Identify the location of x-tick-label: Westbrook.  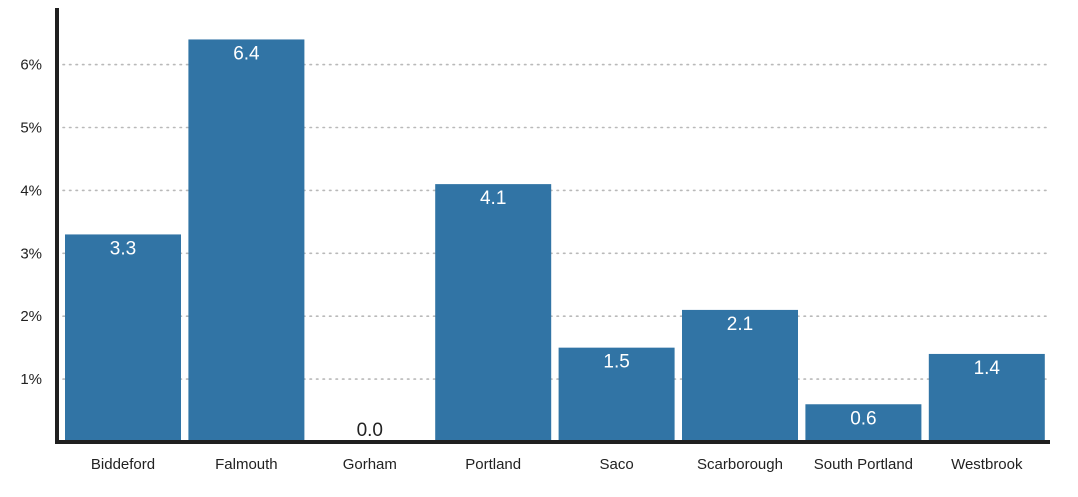
(987, 464).